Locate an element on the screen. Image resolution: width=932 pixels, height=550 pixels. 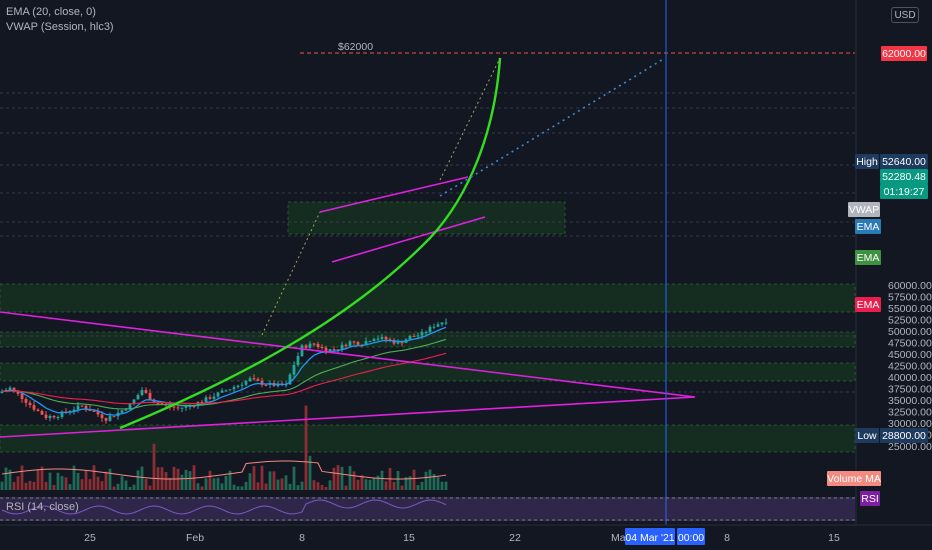
ema-100-line is located at coordinates (224, 378).